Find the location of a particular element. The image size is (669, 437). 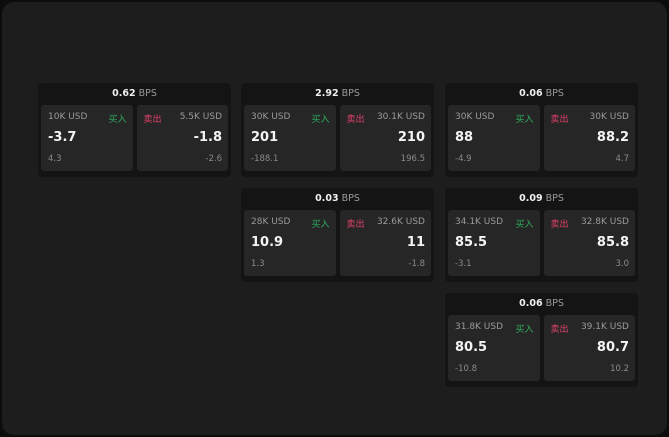

buy-amount: 10K USD is located at coordinates (68, 117).